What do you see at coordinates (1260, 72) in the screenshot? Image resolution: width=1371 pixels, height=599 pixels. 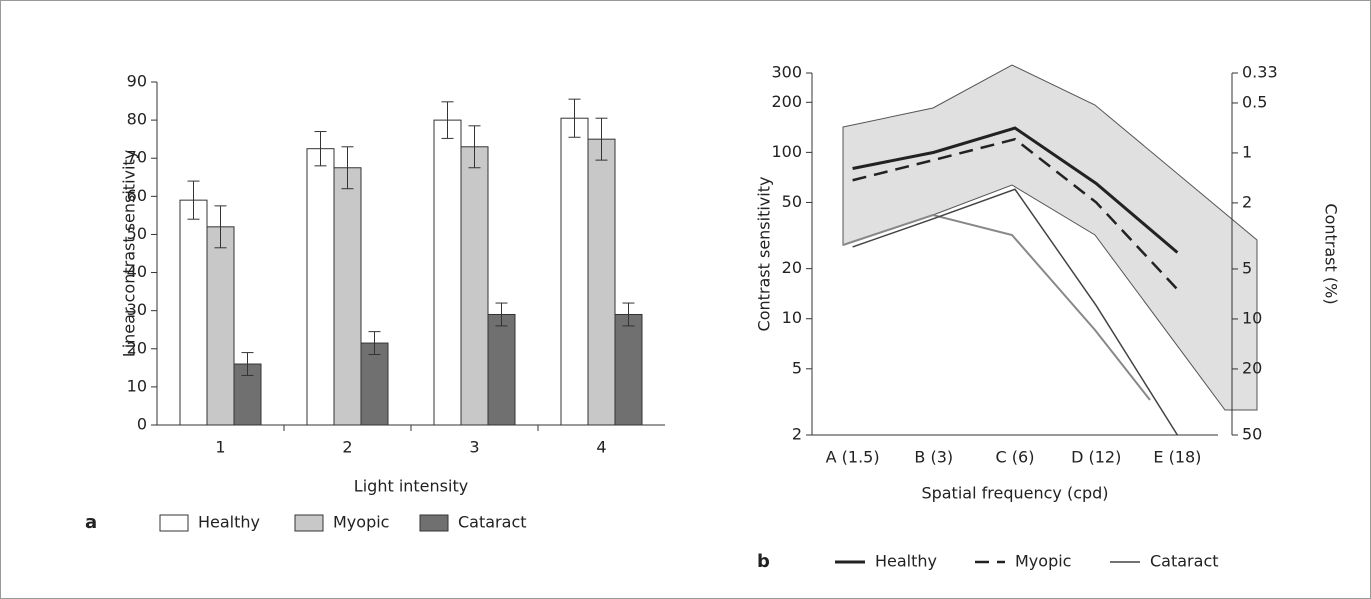 I see `y2-tick-label: 0.33` at bounding box center [1260, 72].